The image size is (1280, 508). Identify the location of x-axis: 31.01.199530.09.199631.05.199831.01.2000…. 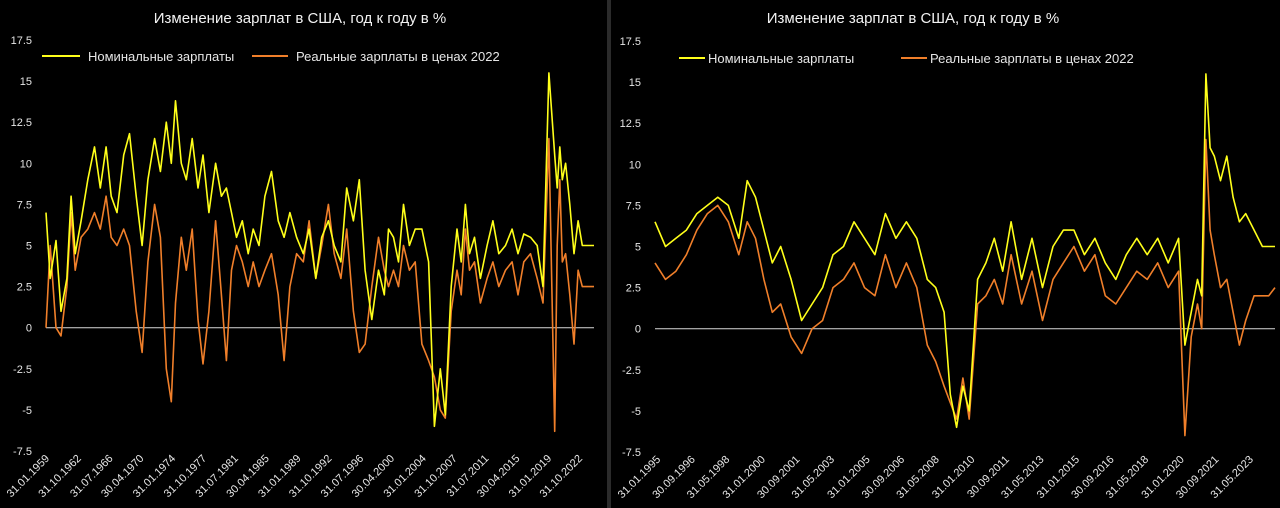
(936, 477).